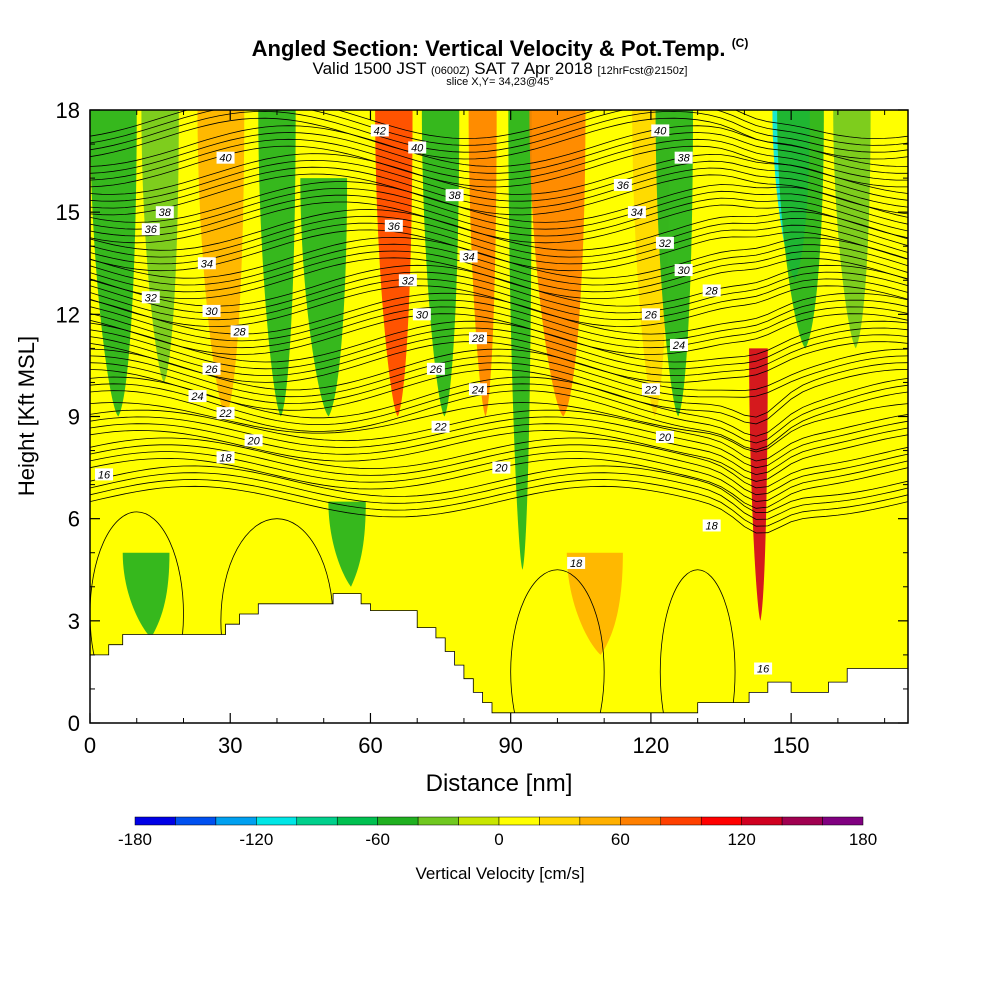 This screenshot has height=1000, width=1000. I want to click on chart-title-mark: (C), so click(740, 43).